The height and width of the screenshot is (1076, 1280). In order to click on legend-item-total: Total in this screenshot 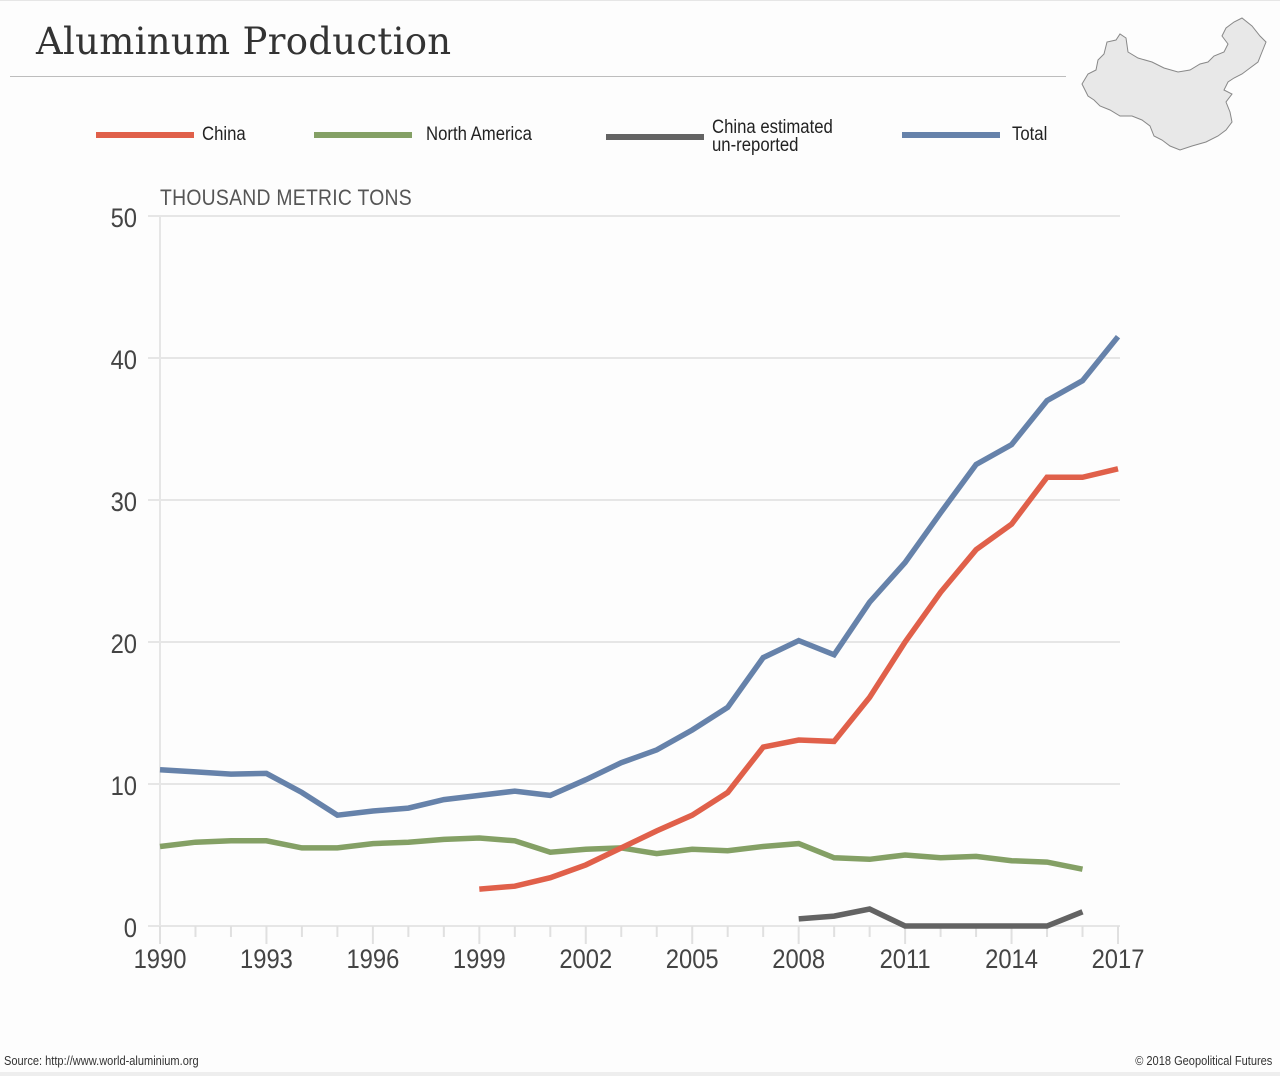, I will do `click(977, 134)`.